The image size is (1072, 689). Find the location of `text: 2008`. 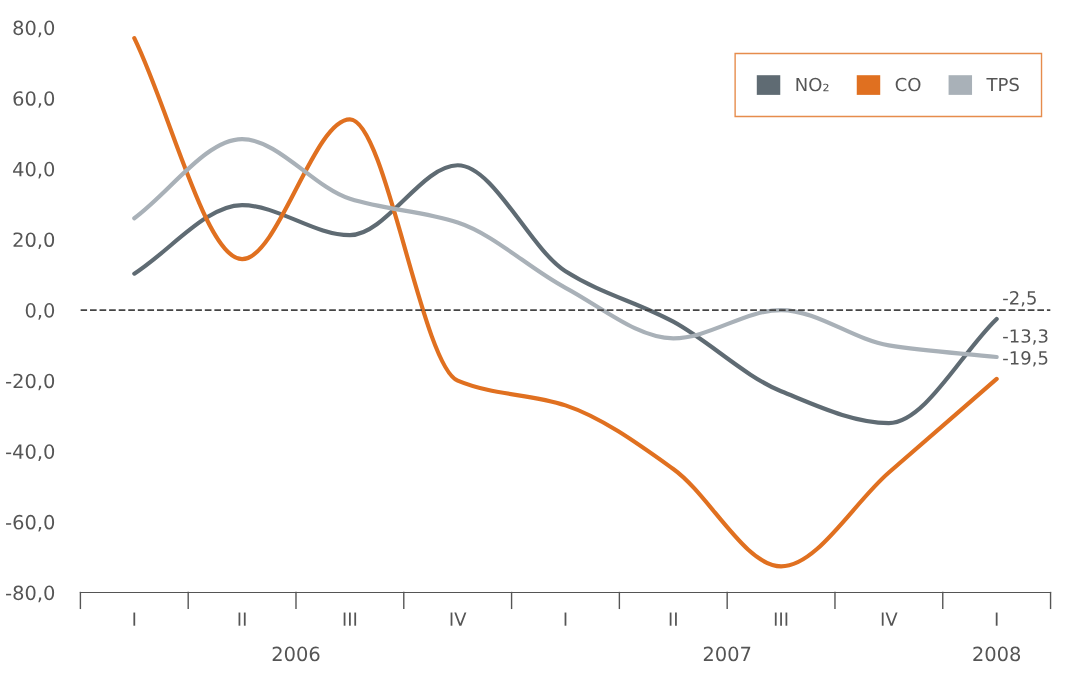

text: 2008 is located at coordinates (997, 654).